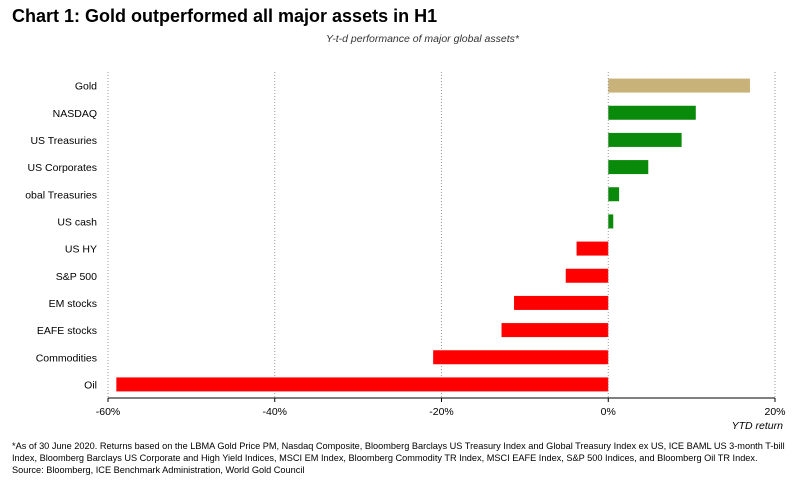 This screenshot has height=496, width=800. Describe the element at coordinates (62, 168) in the screenshot. I see `category-label: US Corporates` at that location.